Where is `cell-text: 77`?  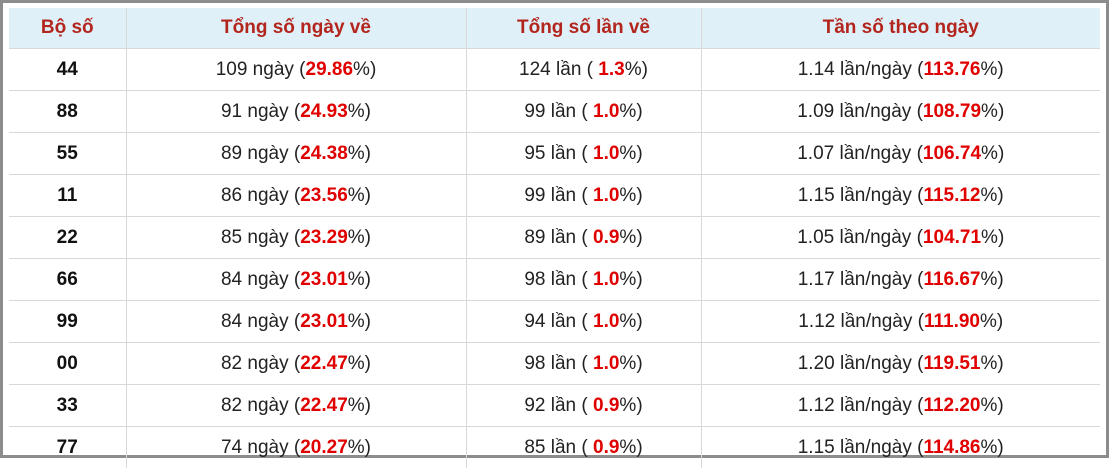
cell-text: 77 is located at coordinates (67, 447).